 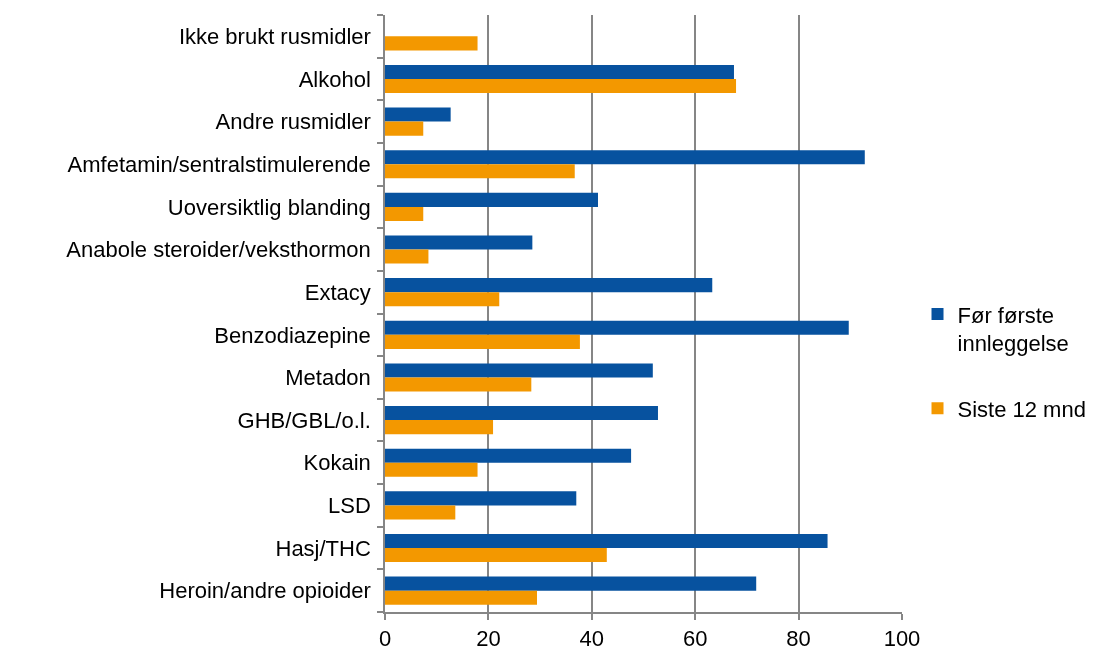 I want to click on y-tick-label: Amfetamin/sentralstimulerende, so click(x=219, y=164).